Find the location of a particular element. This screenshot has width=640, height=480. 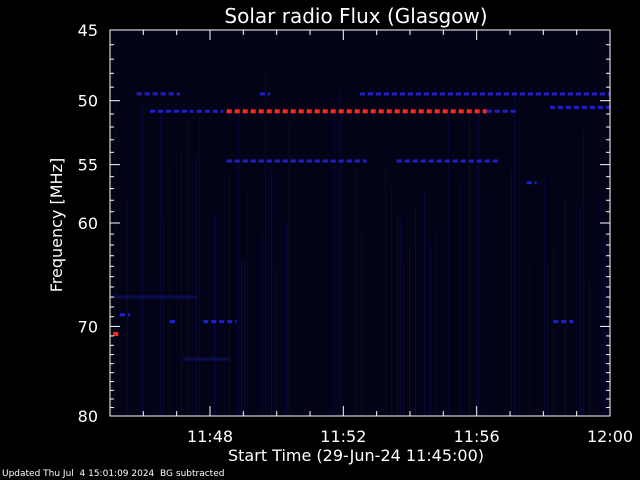

x-tick-label: 11:48 is located at coordinates (210, 436).